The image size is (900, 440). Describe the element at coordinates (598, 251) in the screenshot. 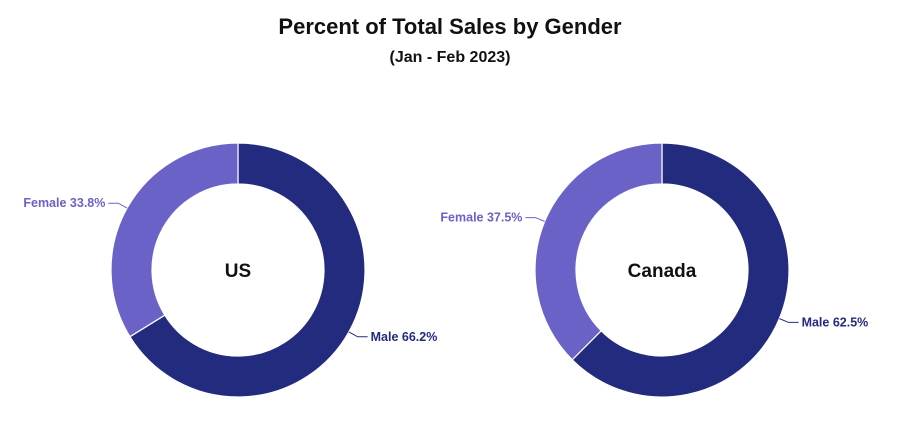

I see `slice-canada-female` at that location.